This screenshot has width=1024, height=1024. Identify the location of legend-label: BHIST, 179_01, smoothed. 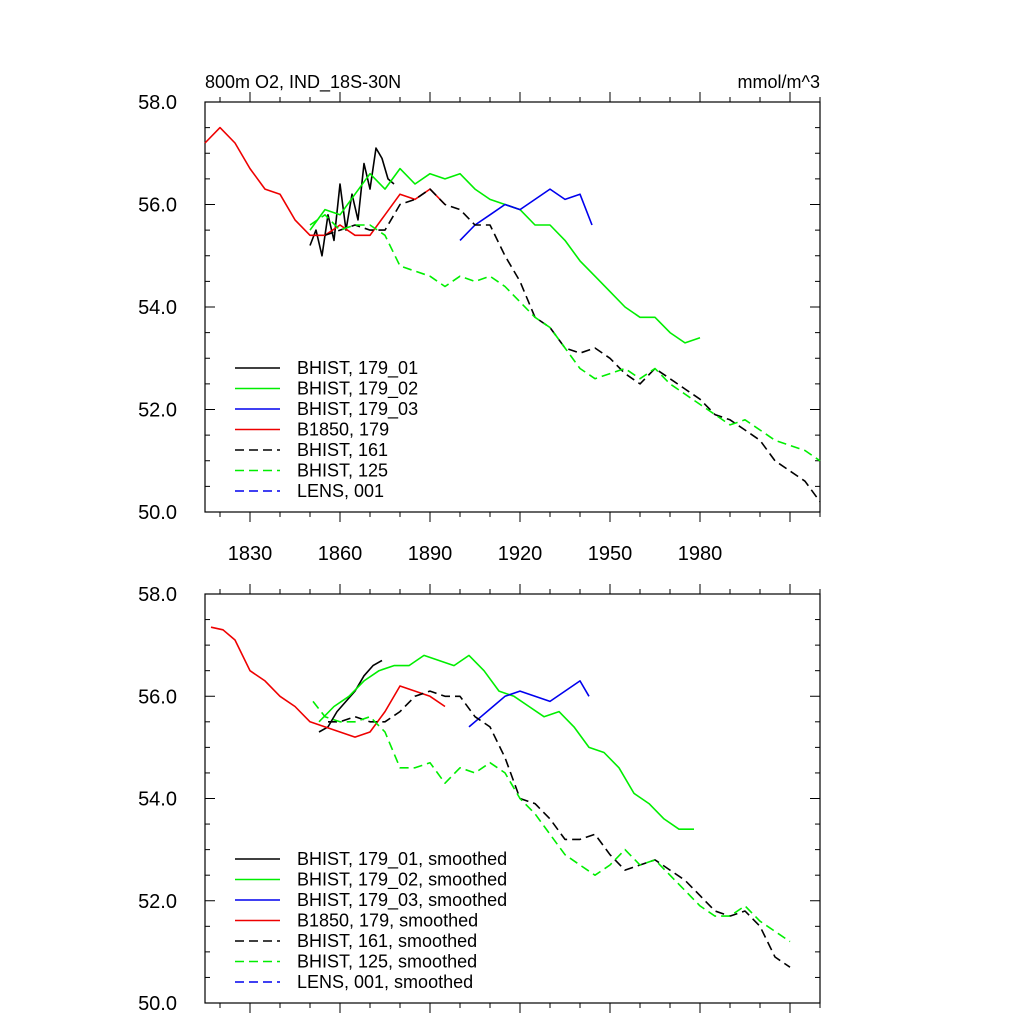
(402, 859).